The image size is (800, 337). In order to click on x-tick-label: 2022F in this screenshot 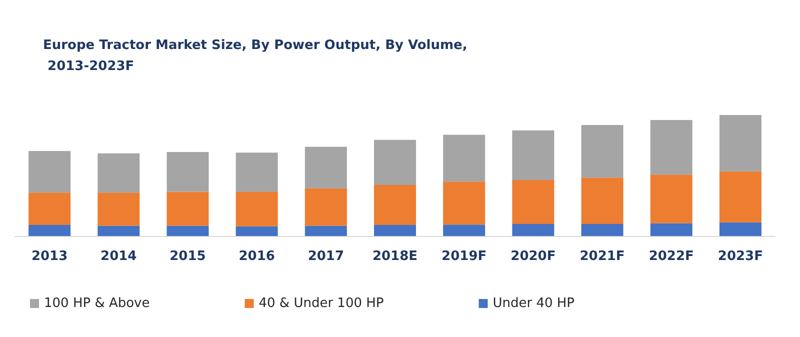, I will do `click(671, 256)`.